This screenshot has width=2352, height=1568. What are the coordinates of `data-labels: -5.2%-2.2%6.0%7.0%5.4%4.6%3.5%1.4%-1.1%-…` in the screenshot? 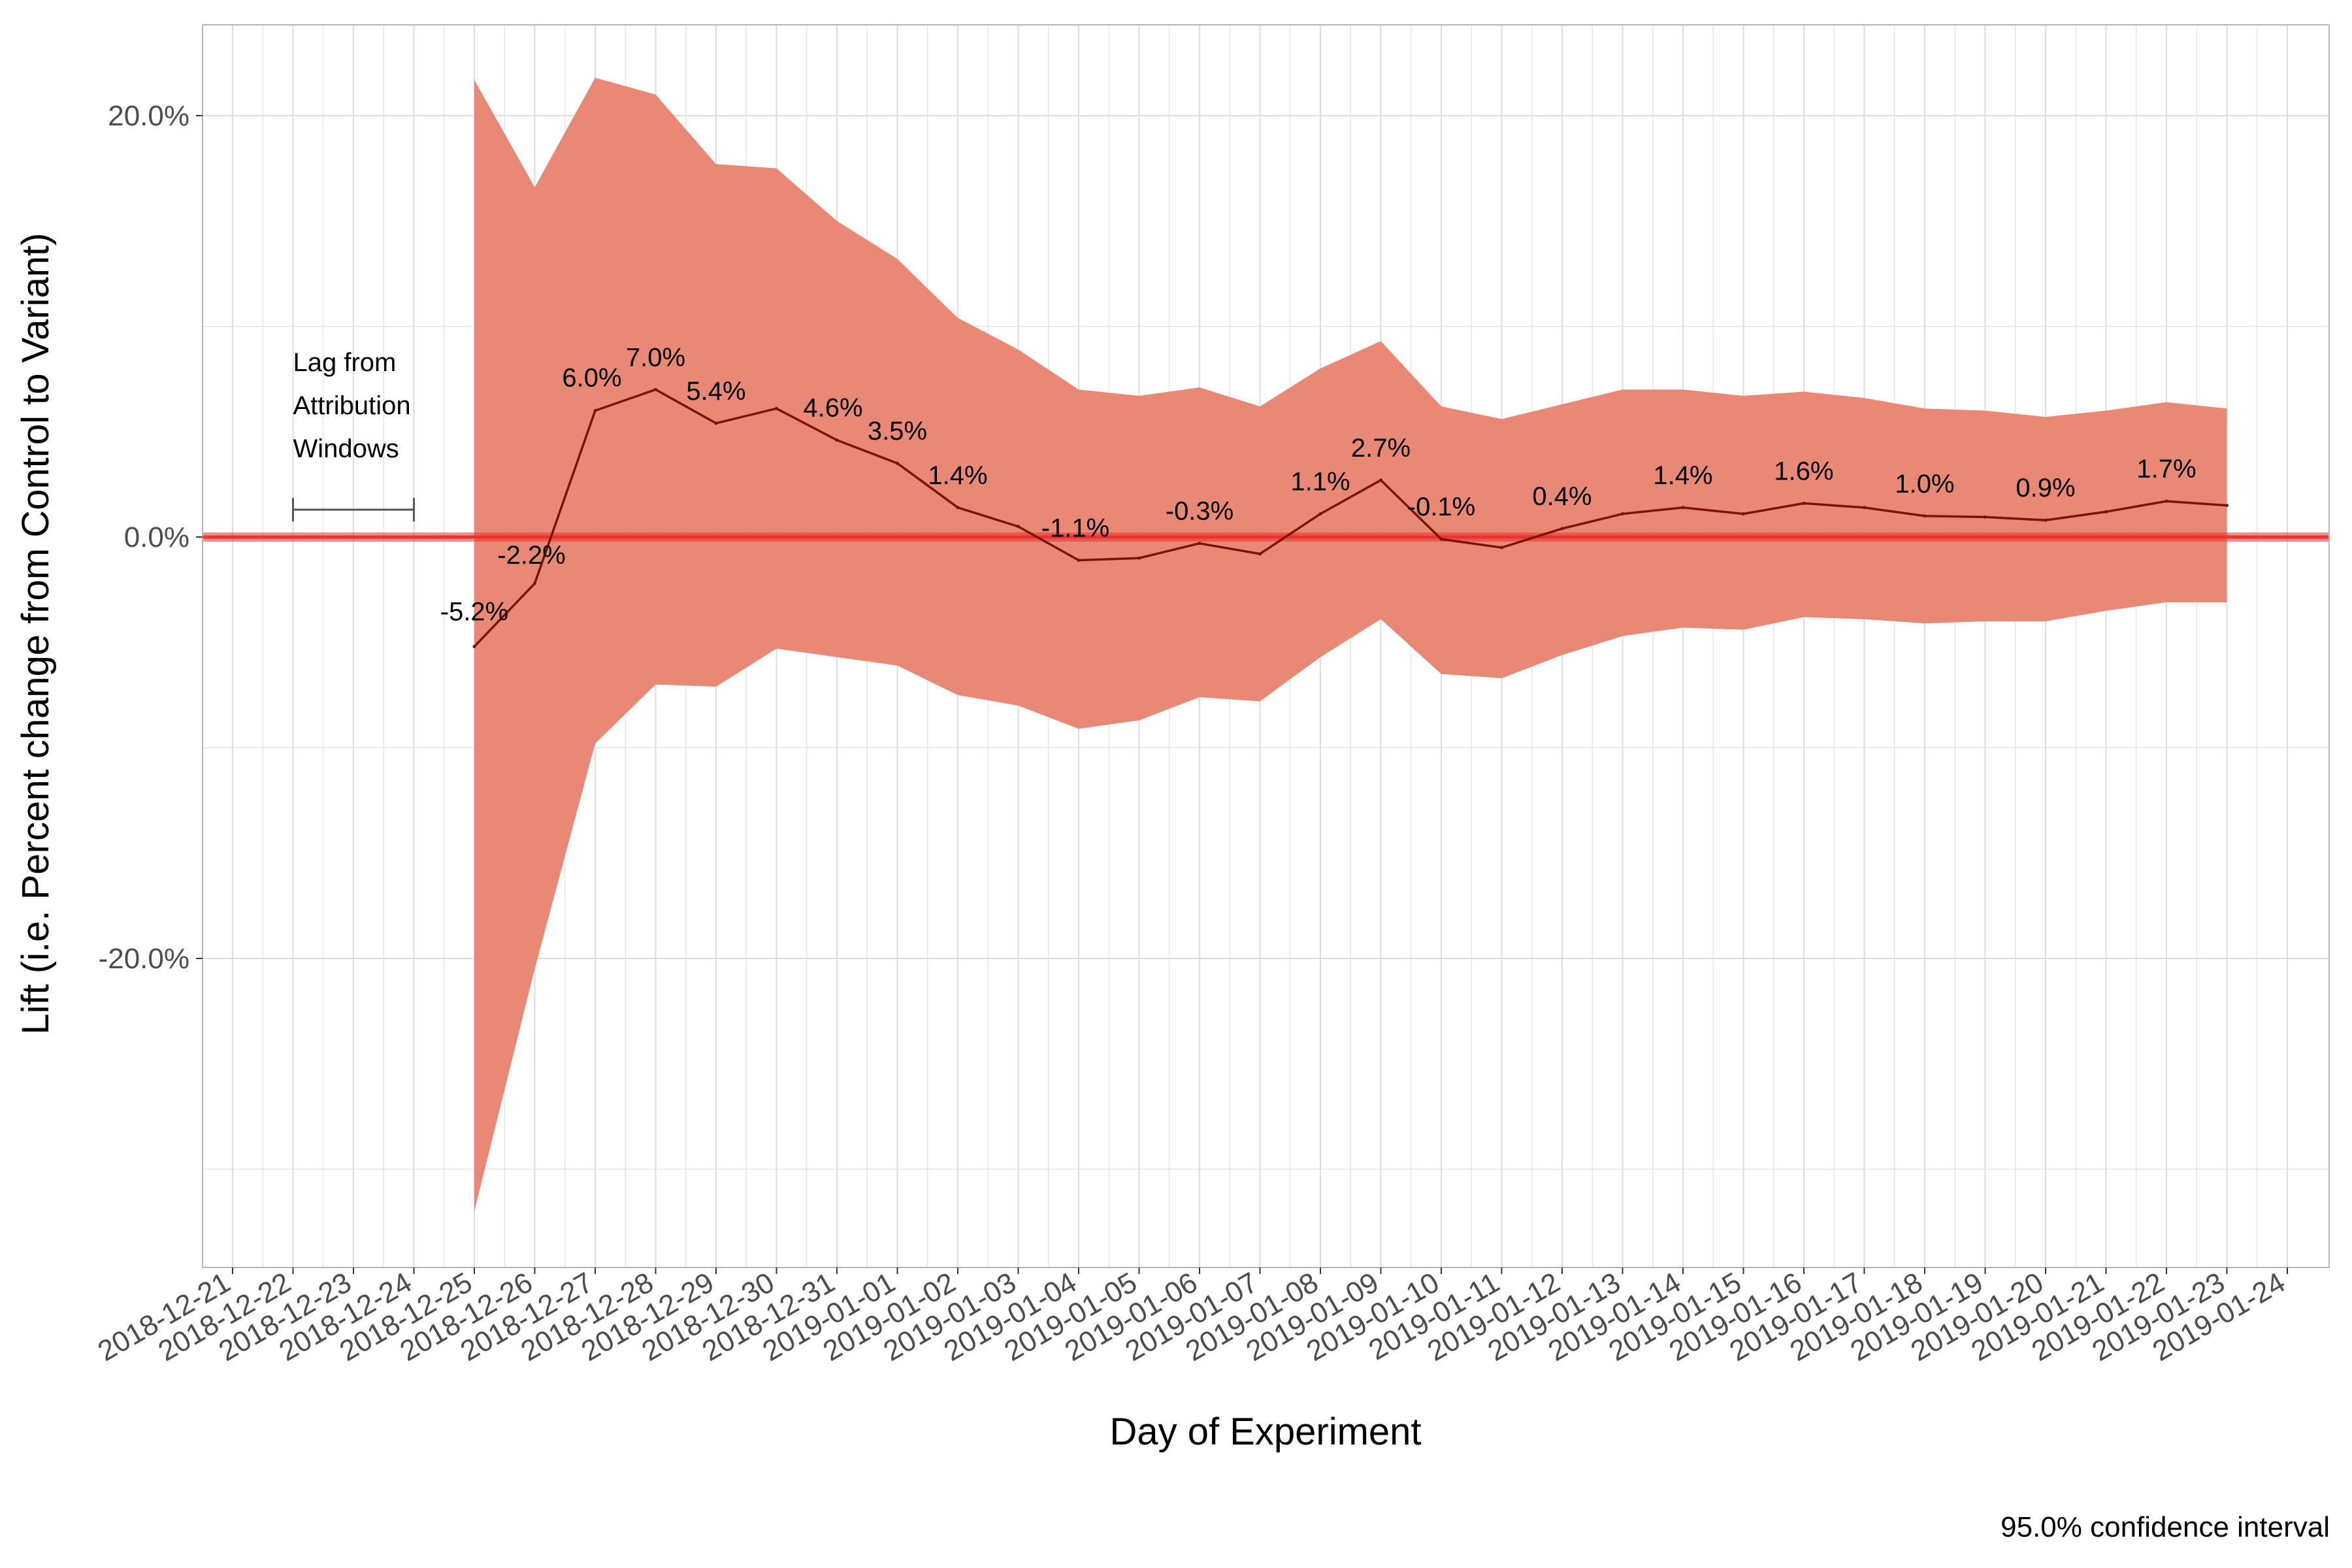 It's located at (1318, 484).